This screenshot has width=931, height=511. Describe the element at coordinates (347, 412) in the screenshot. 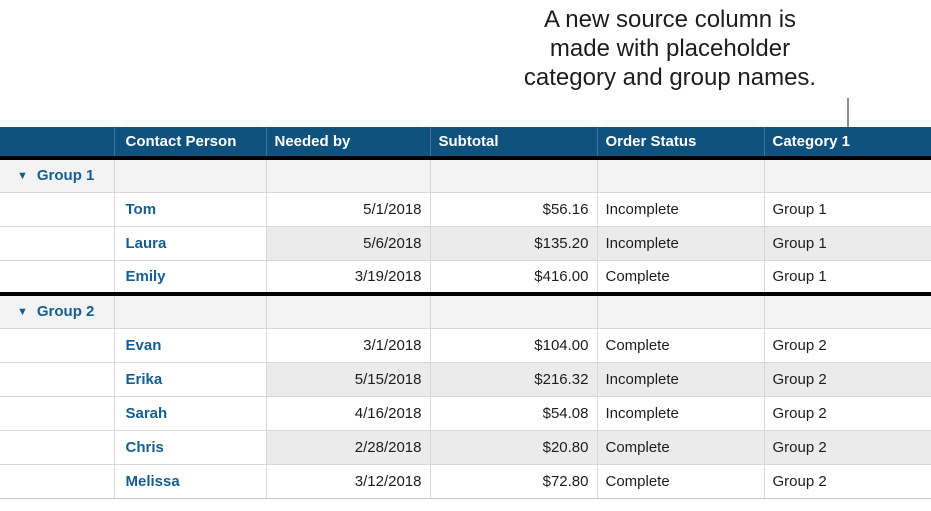

I see `needed-by-cell: 4/16/2018` at that location.